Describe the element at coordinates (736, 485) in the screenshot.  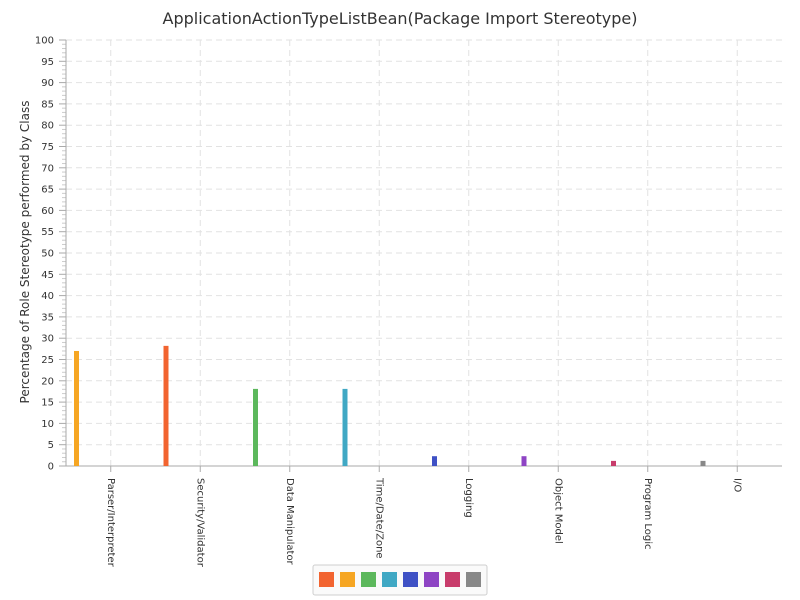
I see `x-tick-label: I/O` at that location.